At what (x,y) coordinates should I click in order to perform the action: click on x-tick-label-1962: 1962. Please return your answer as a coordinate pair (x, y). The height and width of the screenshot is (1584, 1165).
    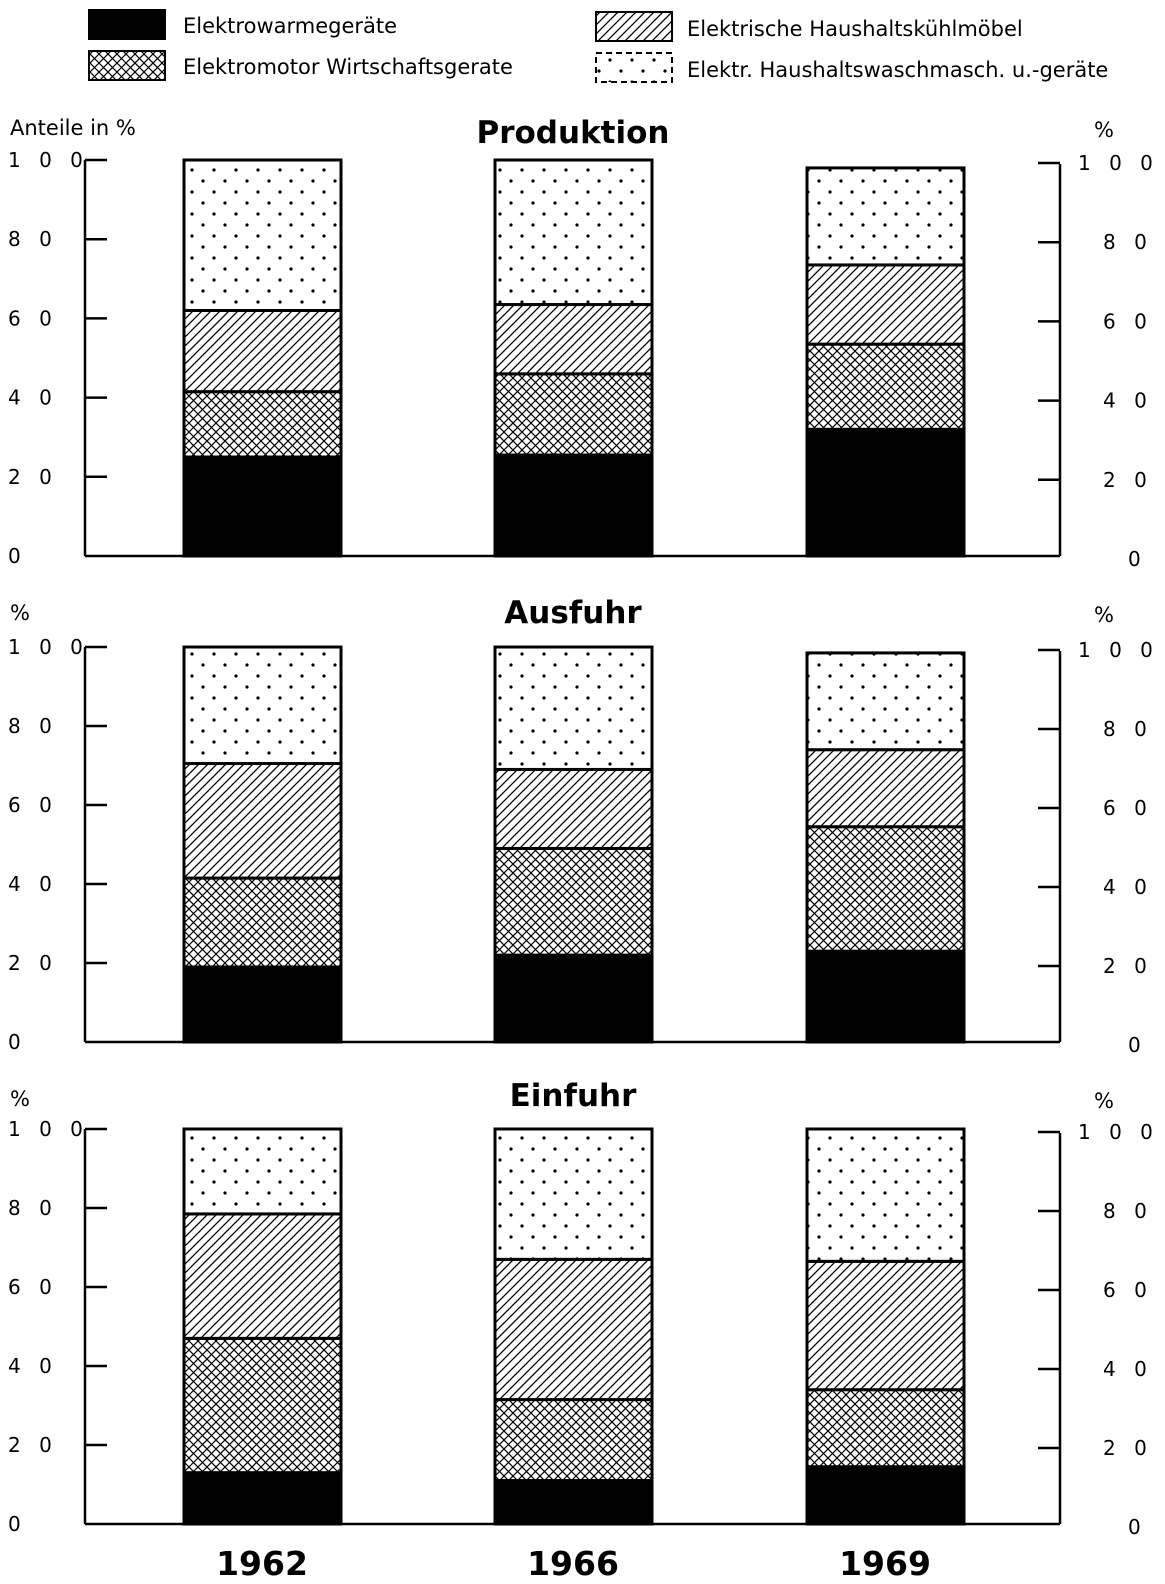
    Looking at the image, I should click on (262, 1563).